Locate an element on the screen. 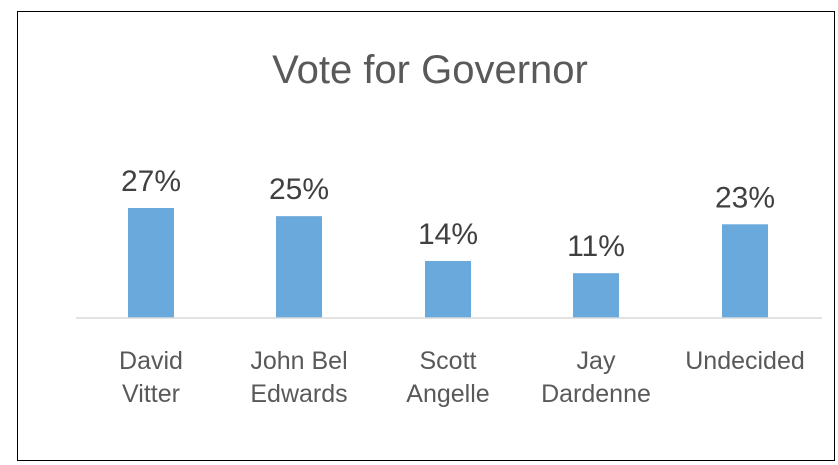  data-label-4: 23% is located at coordinates (745, 197).